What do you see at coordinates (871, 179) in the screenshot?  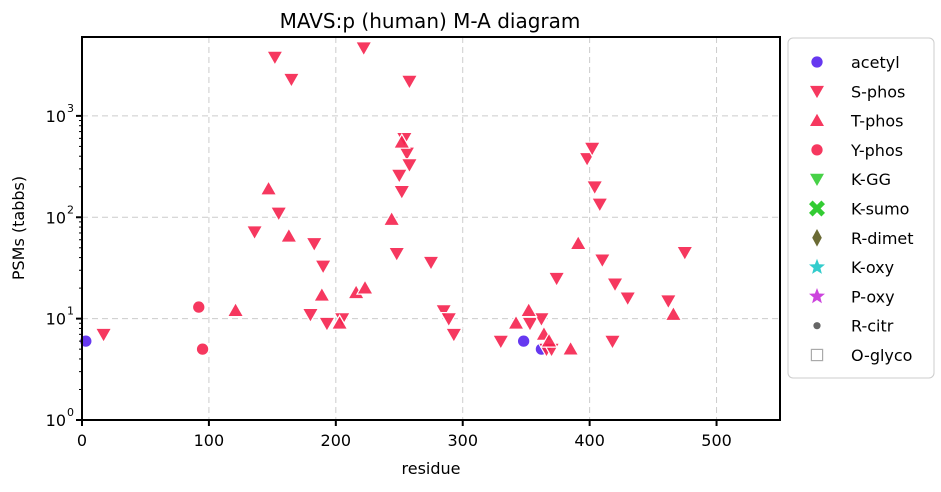 I see `legend-label-k-gg: K-GG` at bounding box center [871, 179].